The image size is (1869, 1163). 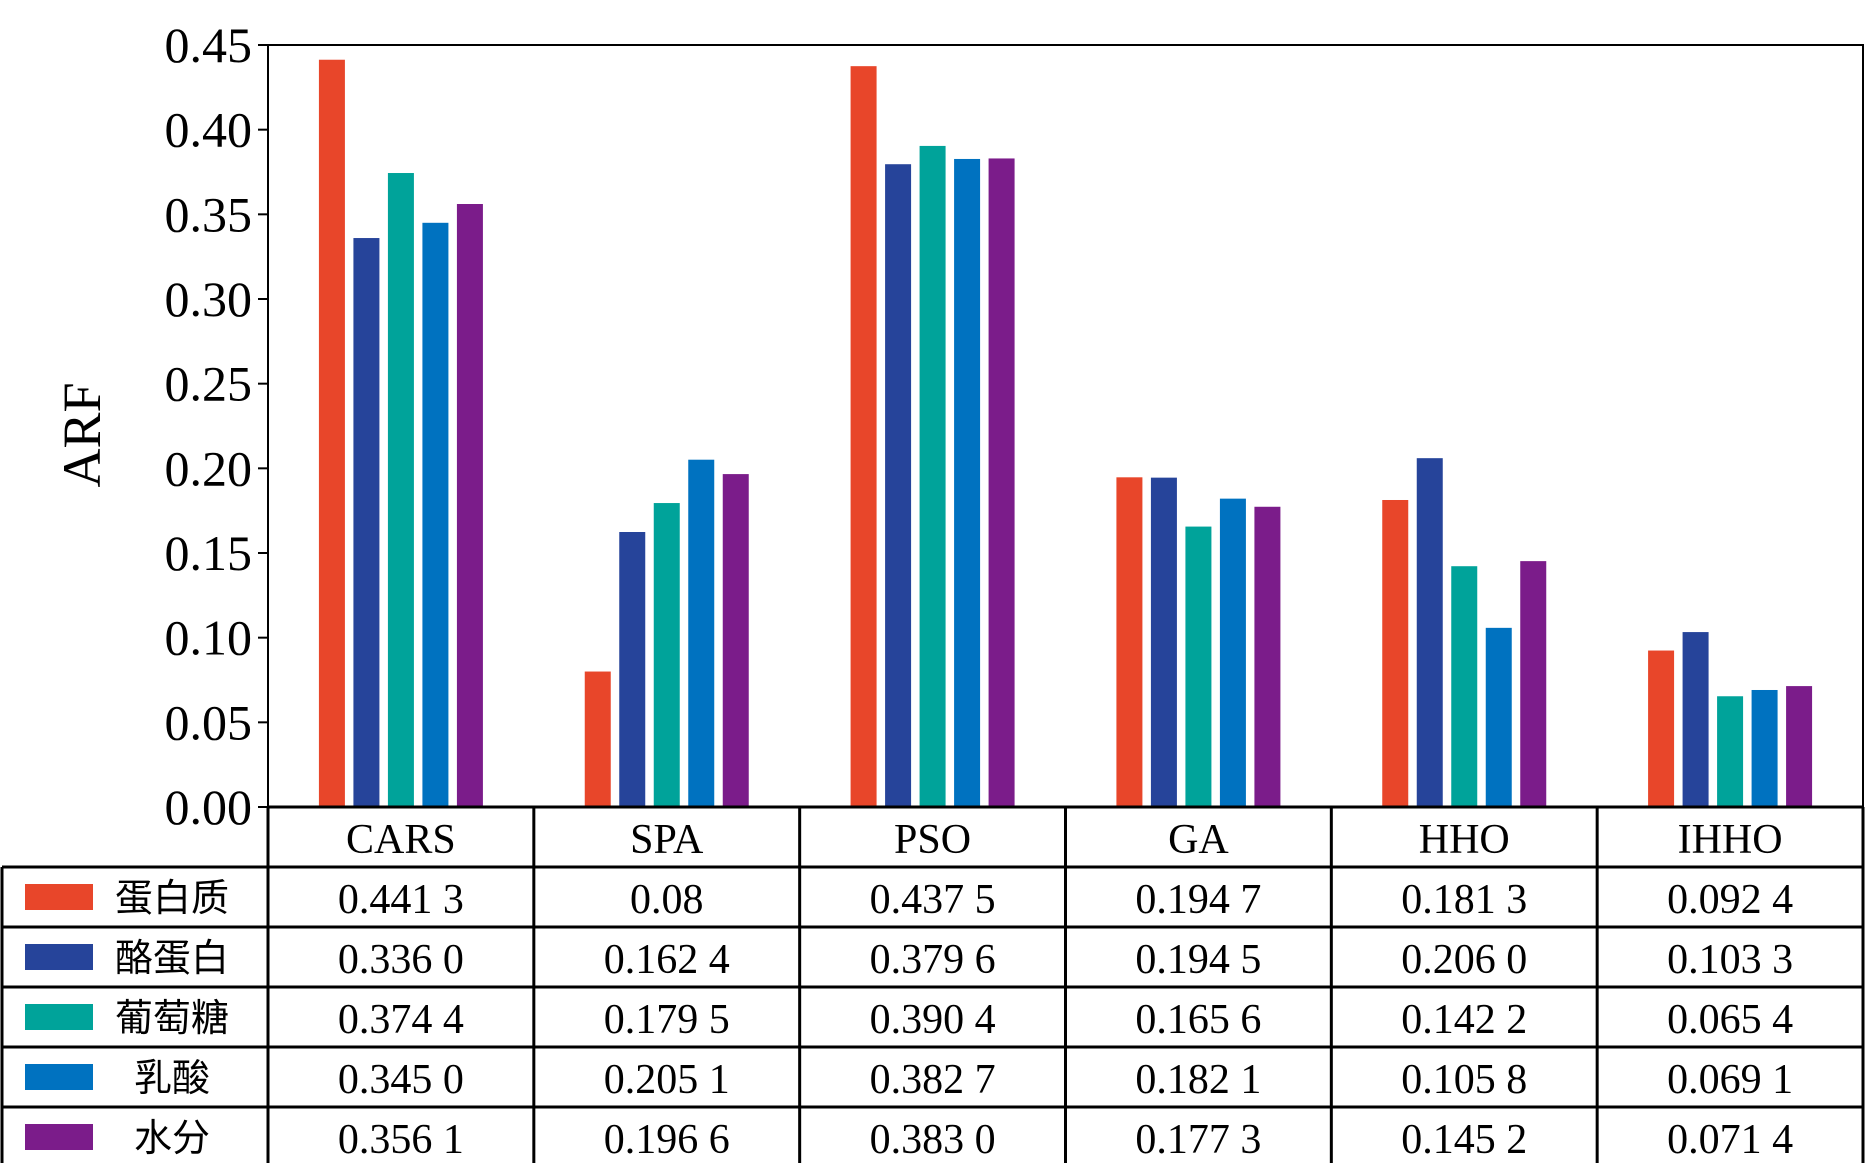 What do you see at coordinates (209, 130) in the screenshot?
I see `y-tick-label: 0.40` at bounding box center [209, 130].